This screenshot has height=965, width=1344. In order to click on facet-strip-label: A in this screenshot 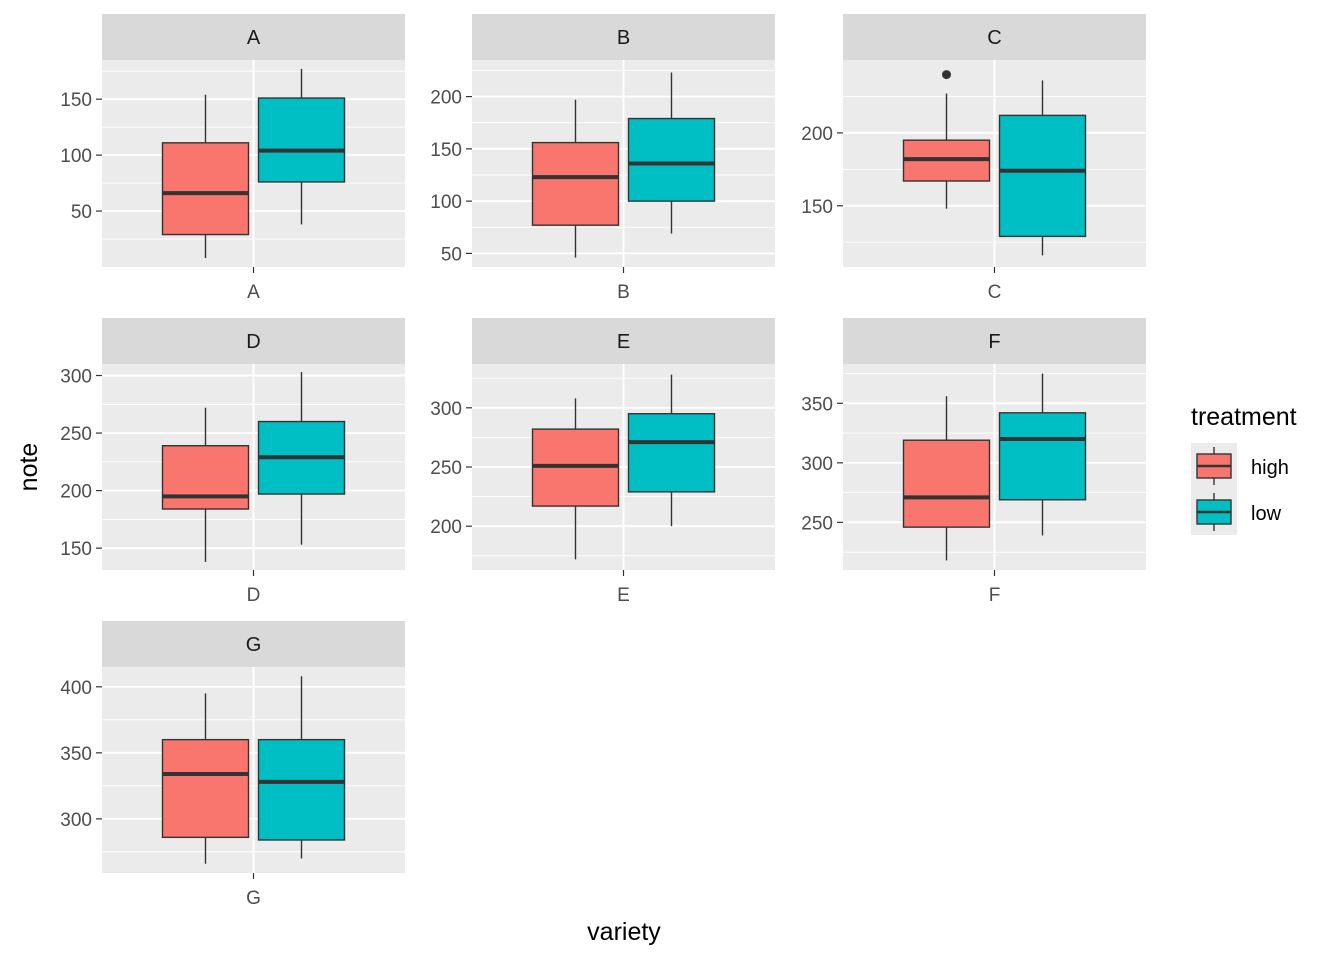, I will do `click(254, 38)`.